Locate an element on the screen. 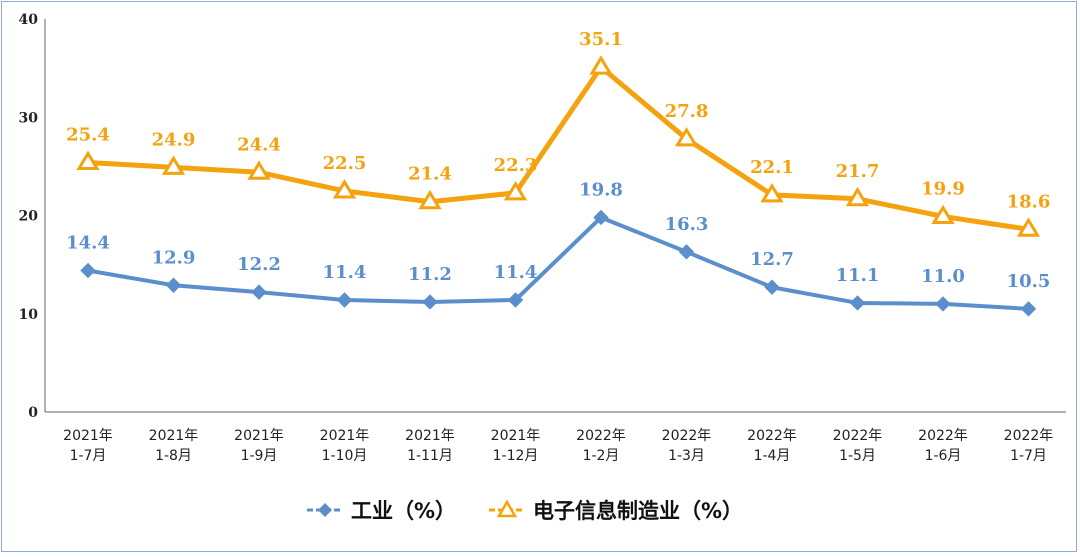  legend-label: 电子信息制造业（%） is located at coordinates (638, 511).